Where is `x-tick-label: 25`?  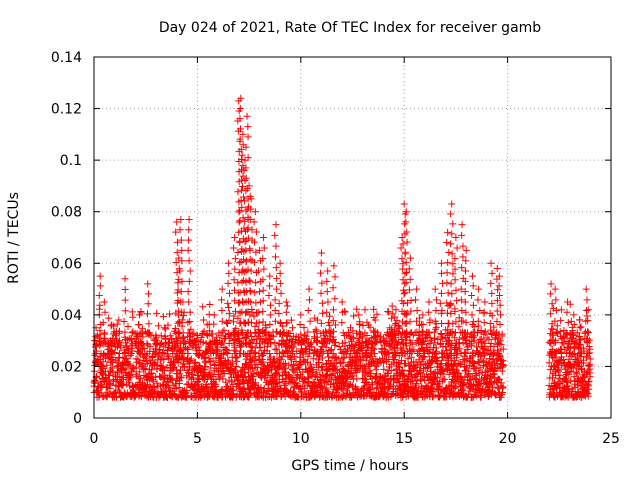 x-tick-label: 25 is located at coordinates (611, 439).